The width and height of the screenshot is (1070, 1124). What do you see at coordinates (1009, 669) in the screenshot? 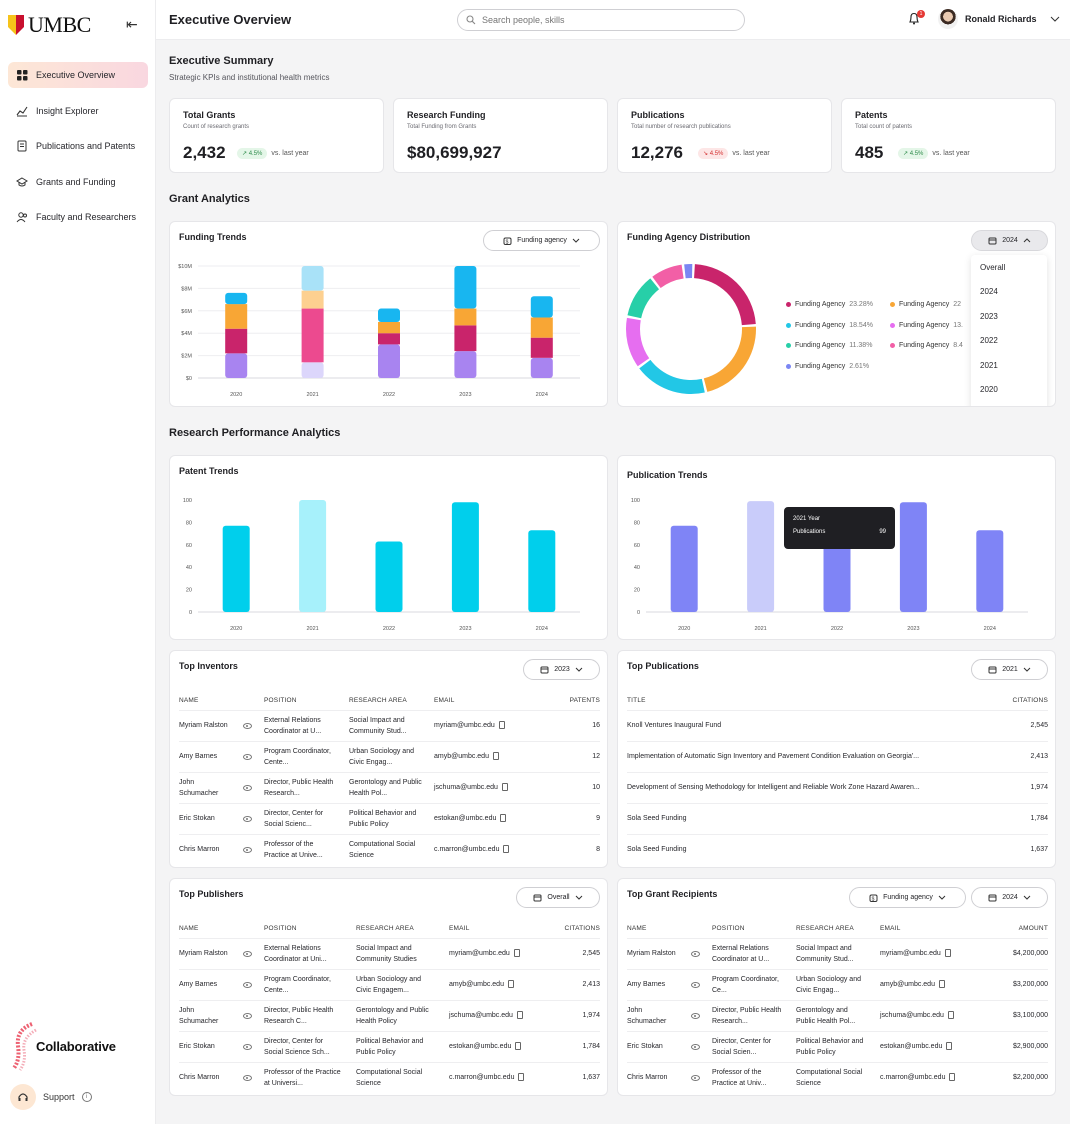
I see `publications-year-dropdown: 2021` at bounding box center [1009, 669].